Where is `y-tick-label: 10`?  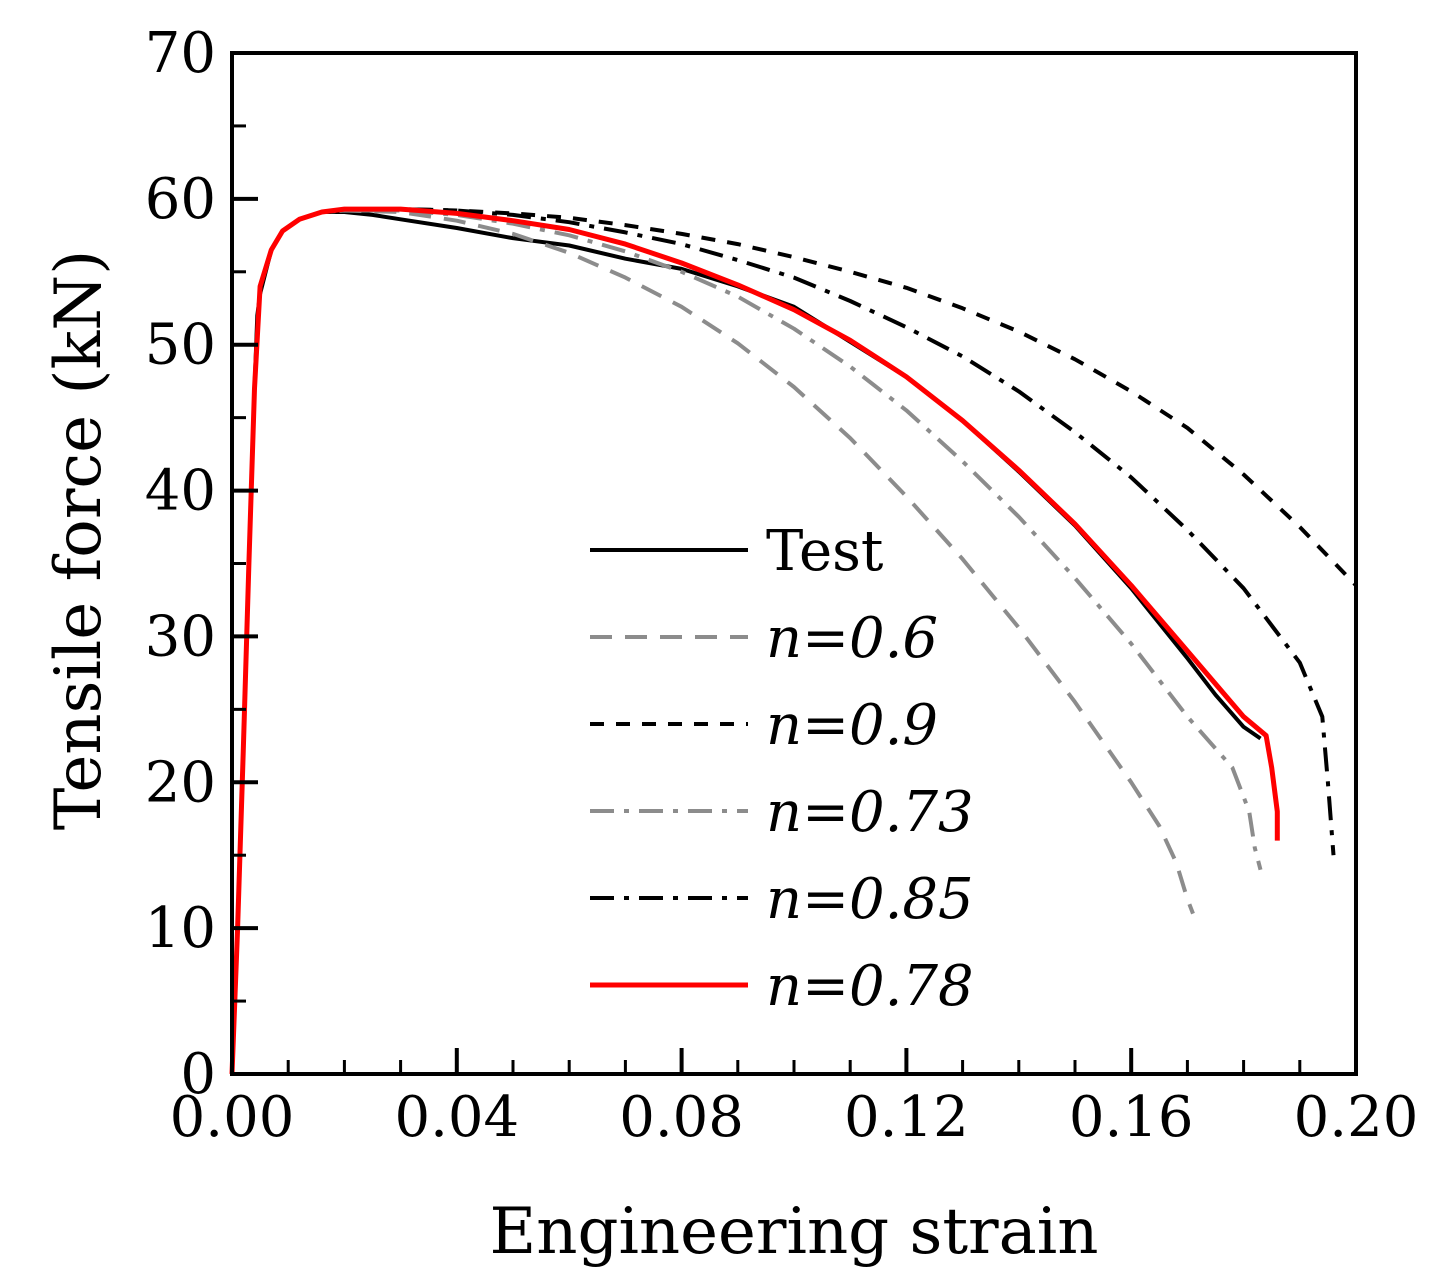 y-tick-label: 10 is located at coordinates (180, 928).